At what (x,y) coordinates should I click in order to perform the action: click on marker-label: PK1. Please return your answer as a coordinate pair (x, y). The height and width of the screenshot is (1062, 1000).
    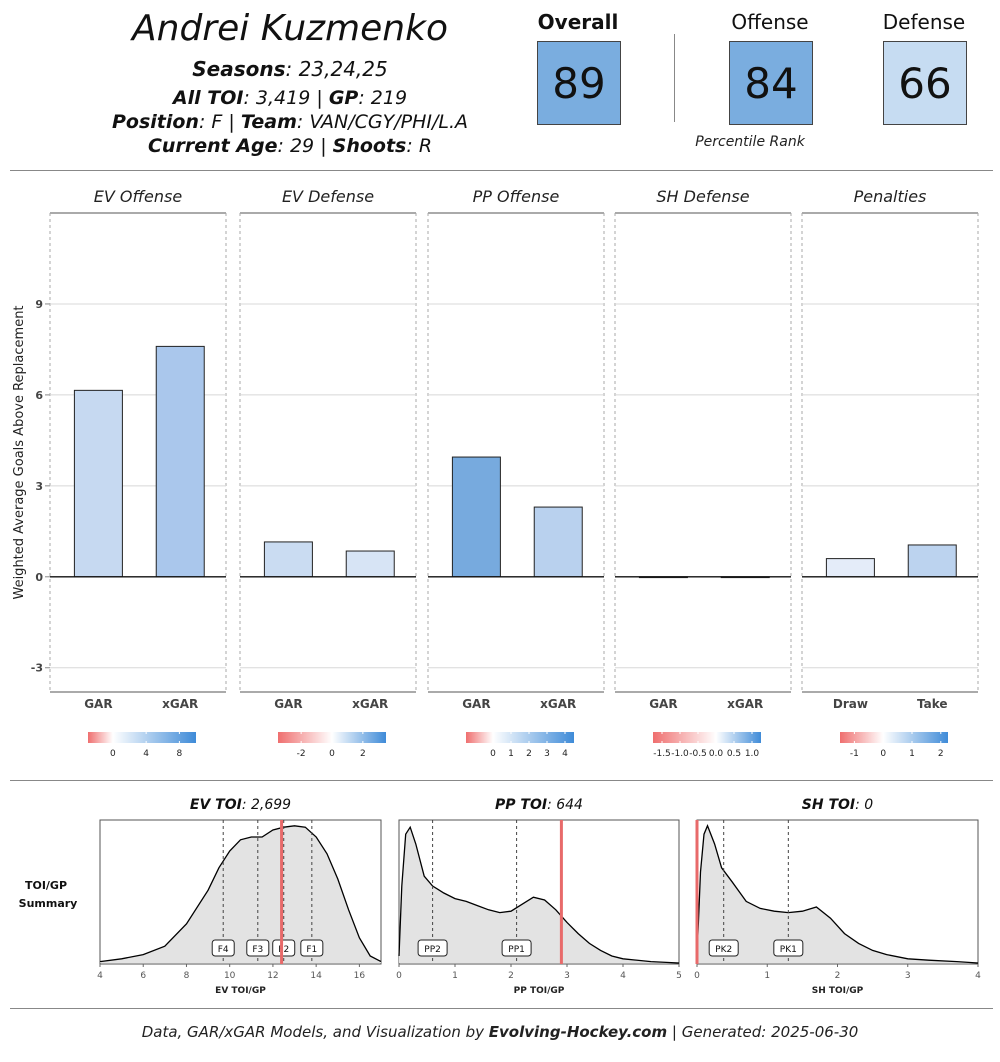
    Looking at the image, I should click on (788, 950).